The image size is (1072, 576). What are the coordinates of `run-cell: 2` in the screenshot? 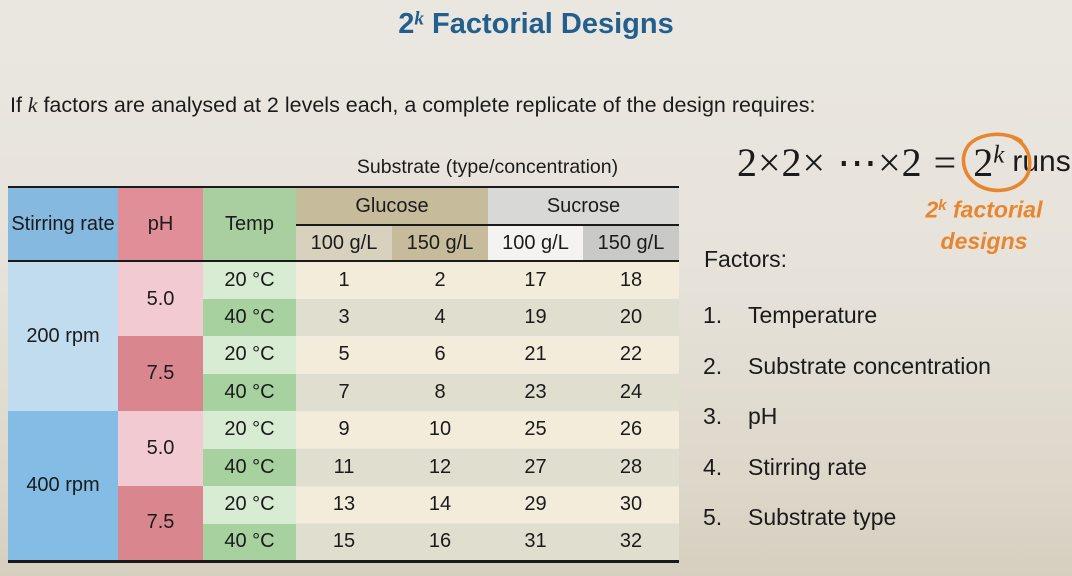 It's located at (440, 279).